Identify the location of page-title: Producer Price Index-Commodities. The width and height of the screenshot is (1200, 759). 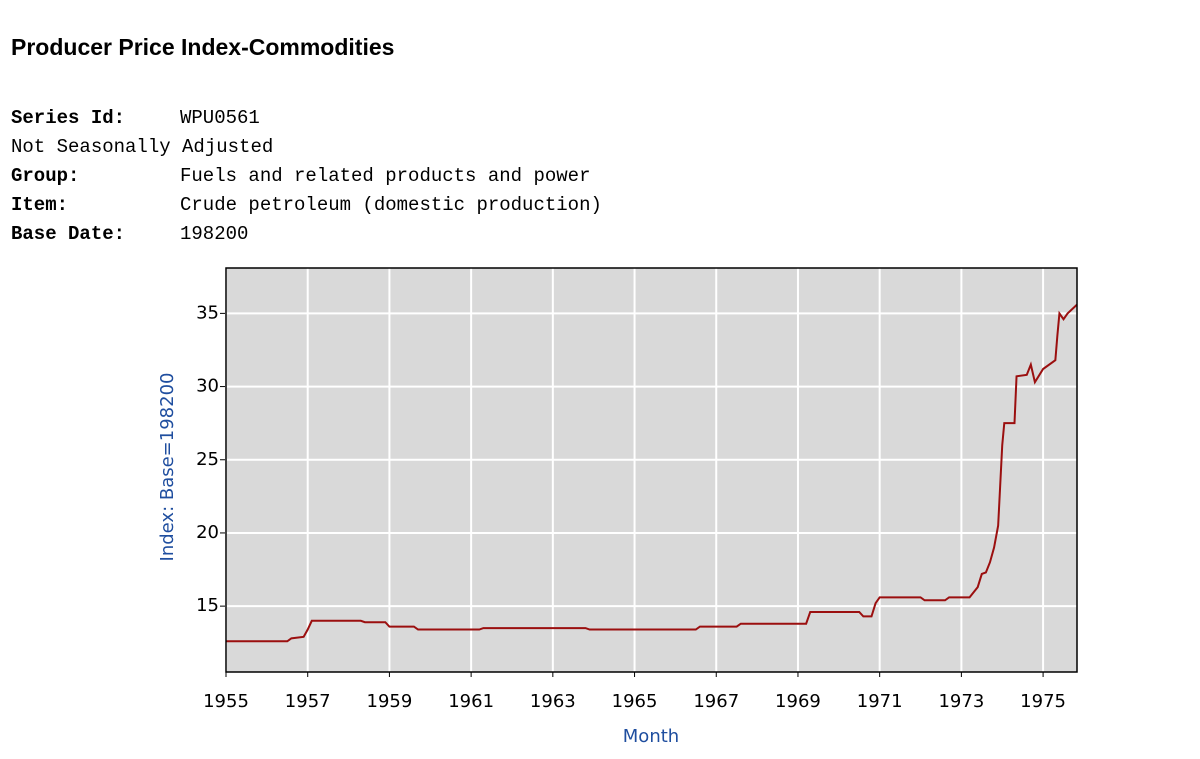
(203, 47).